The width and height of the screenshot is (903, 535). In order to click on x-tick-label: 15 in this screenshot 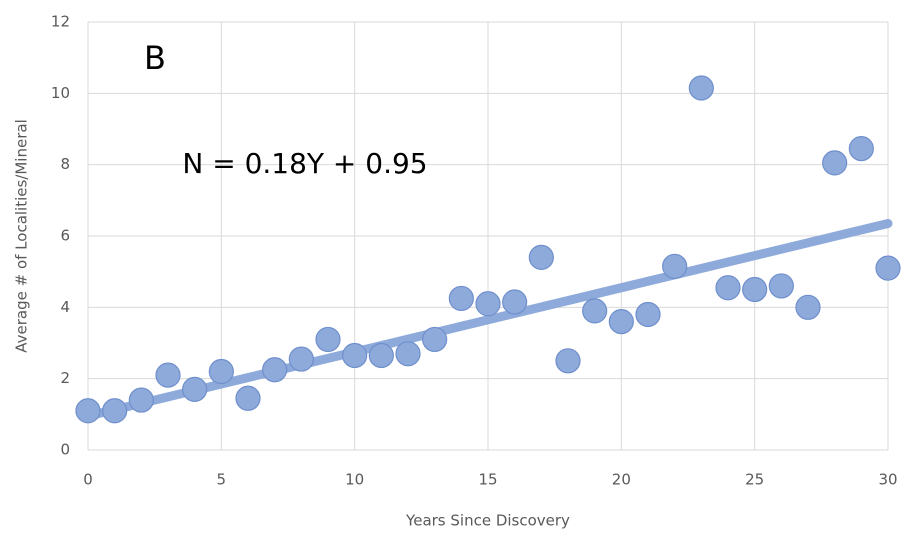, I will do `click(487, 480)`.